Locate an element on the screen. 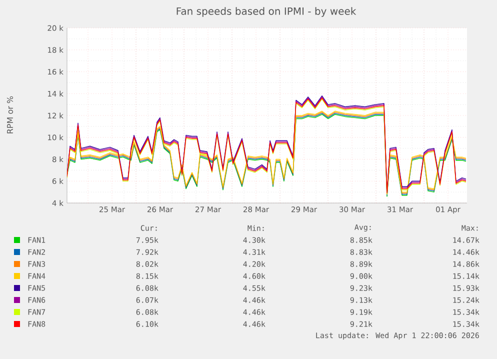  y-axis-title: RPM or % is located at coordinates (10, 115).